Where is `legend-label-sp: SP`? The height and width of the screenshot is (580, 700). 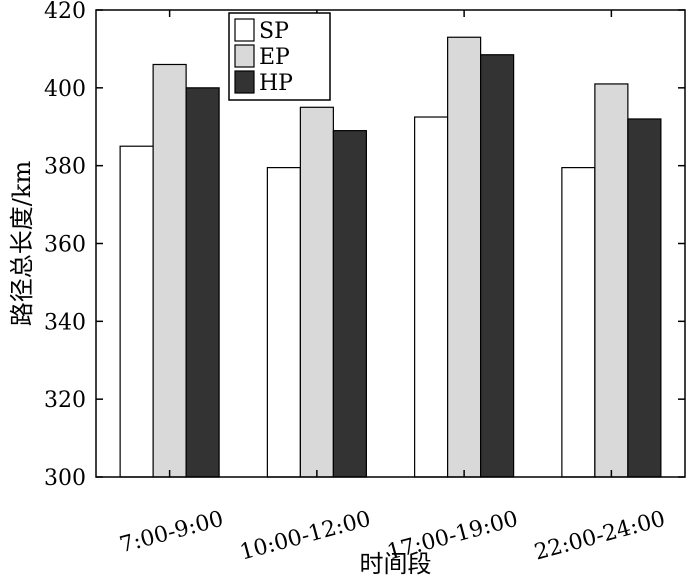 legend-label-sp: SP is located at coordinates (274, 31).